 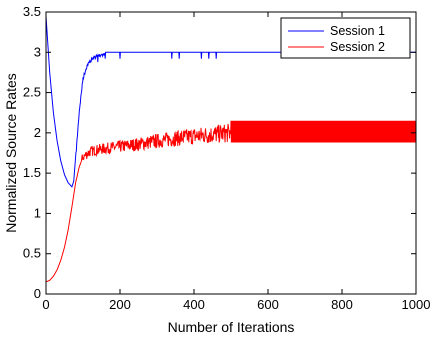 What do you see at coordinates (120, 304) in the screenshot?
I see `x-tick-label: 200` at bounding box center [120, 304].